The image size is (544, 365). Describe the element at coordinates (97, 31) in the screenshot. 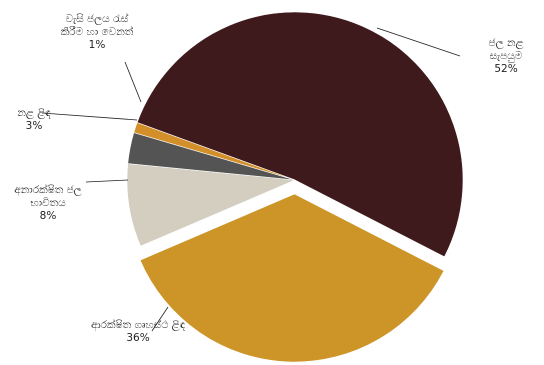

I see `slice-label-5: වැසි ජලය රැස් කිරීම හා වෙනත් 1%` at that location.